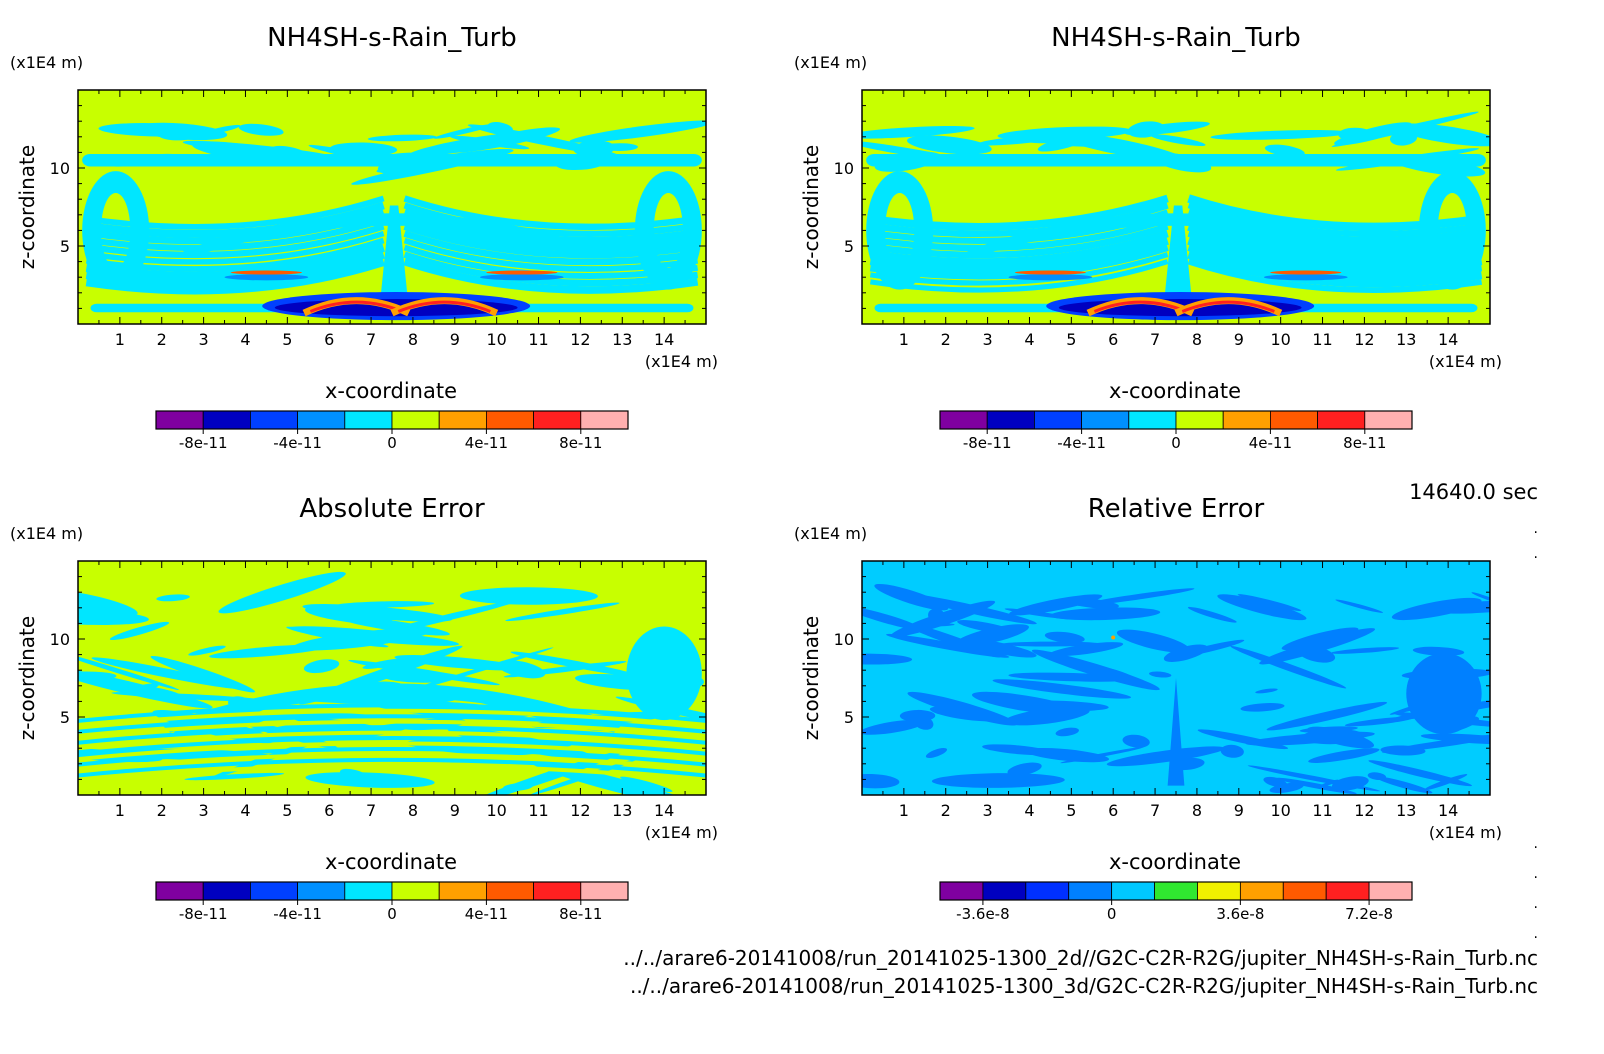  Describe the element at coordinates (1197, 810) in the screenshot. I see `x-tick-label: 8` at that location.